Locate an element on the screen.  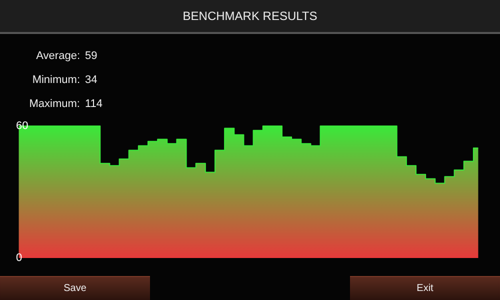
chart-title: BENCHMARK RESULTS is located at coordinates (250, 17).